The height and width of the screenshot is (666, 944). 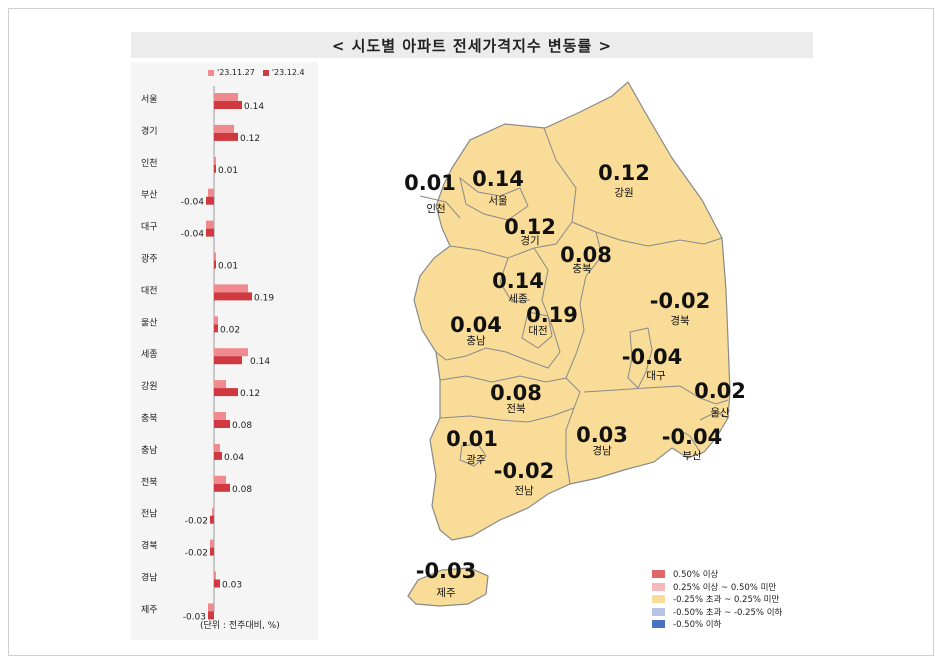 I want to click on title-bar: < 시도별 아파트 전세가격지수 변동률 >, so click(x=472, y=45).